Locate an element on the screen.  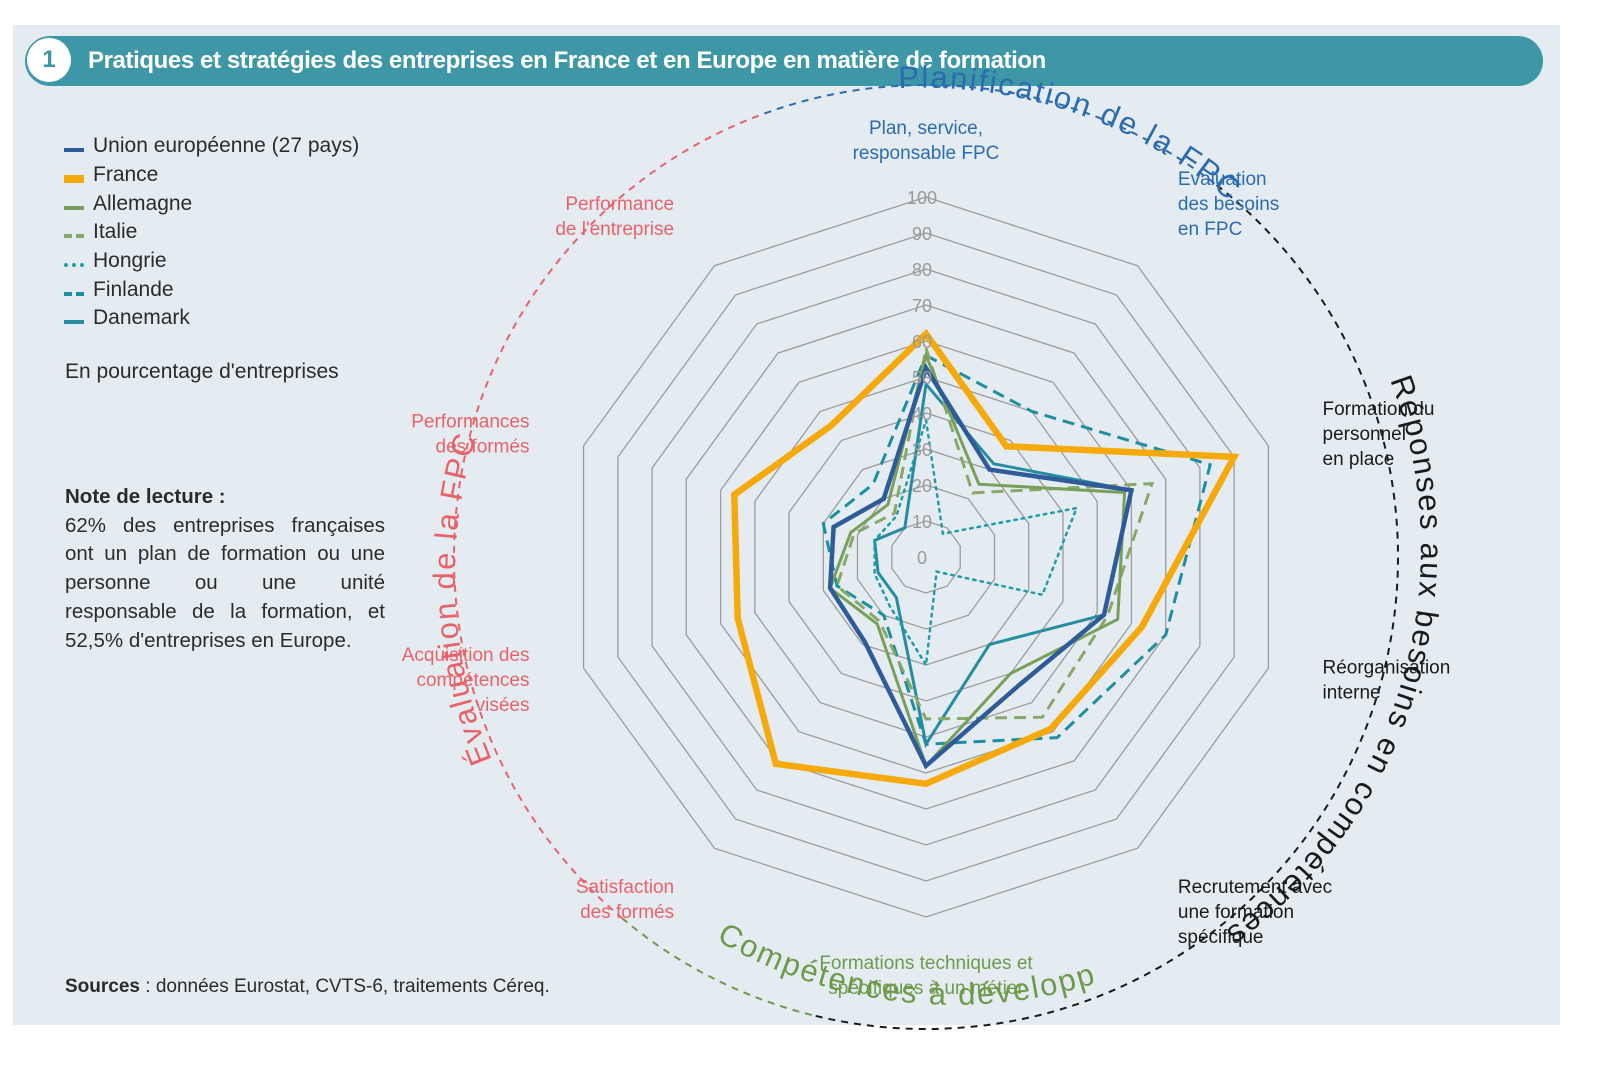
figure-number-badge: 1 is located at coordinates (49, 60).